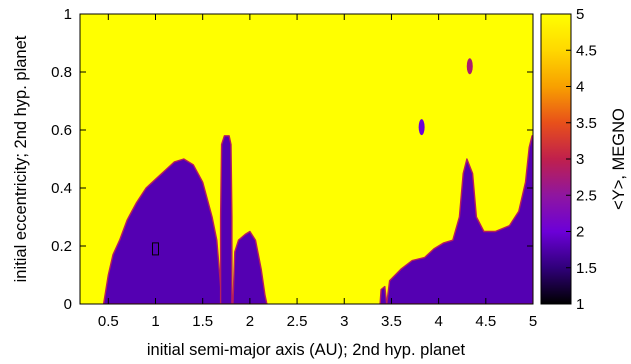  Describe the element at coordinates (580, 232) in the screenshot. I see `colorbar-tick-label: 2` at that location.